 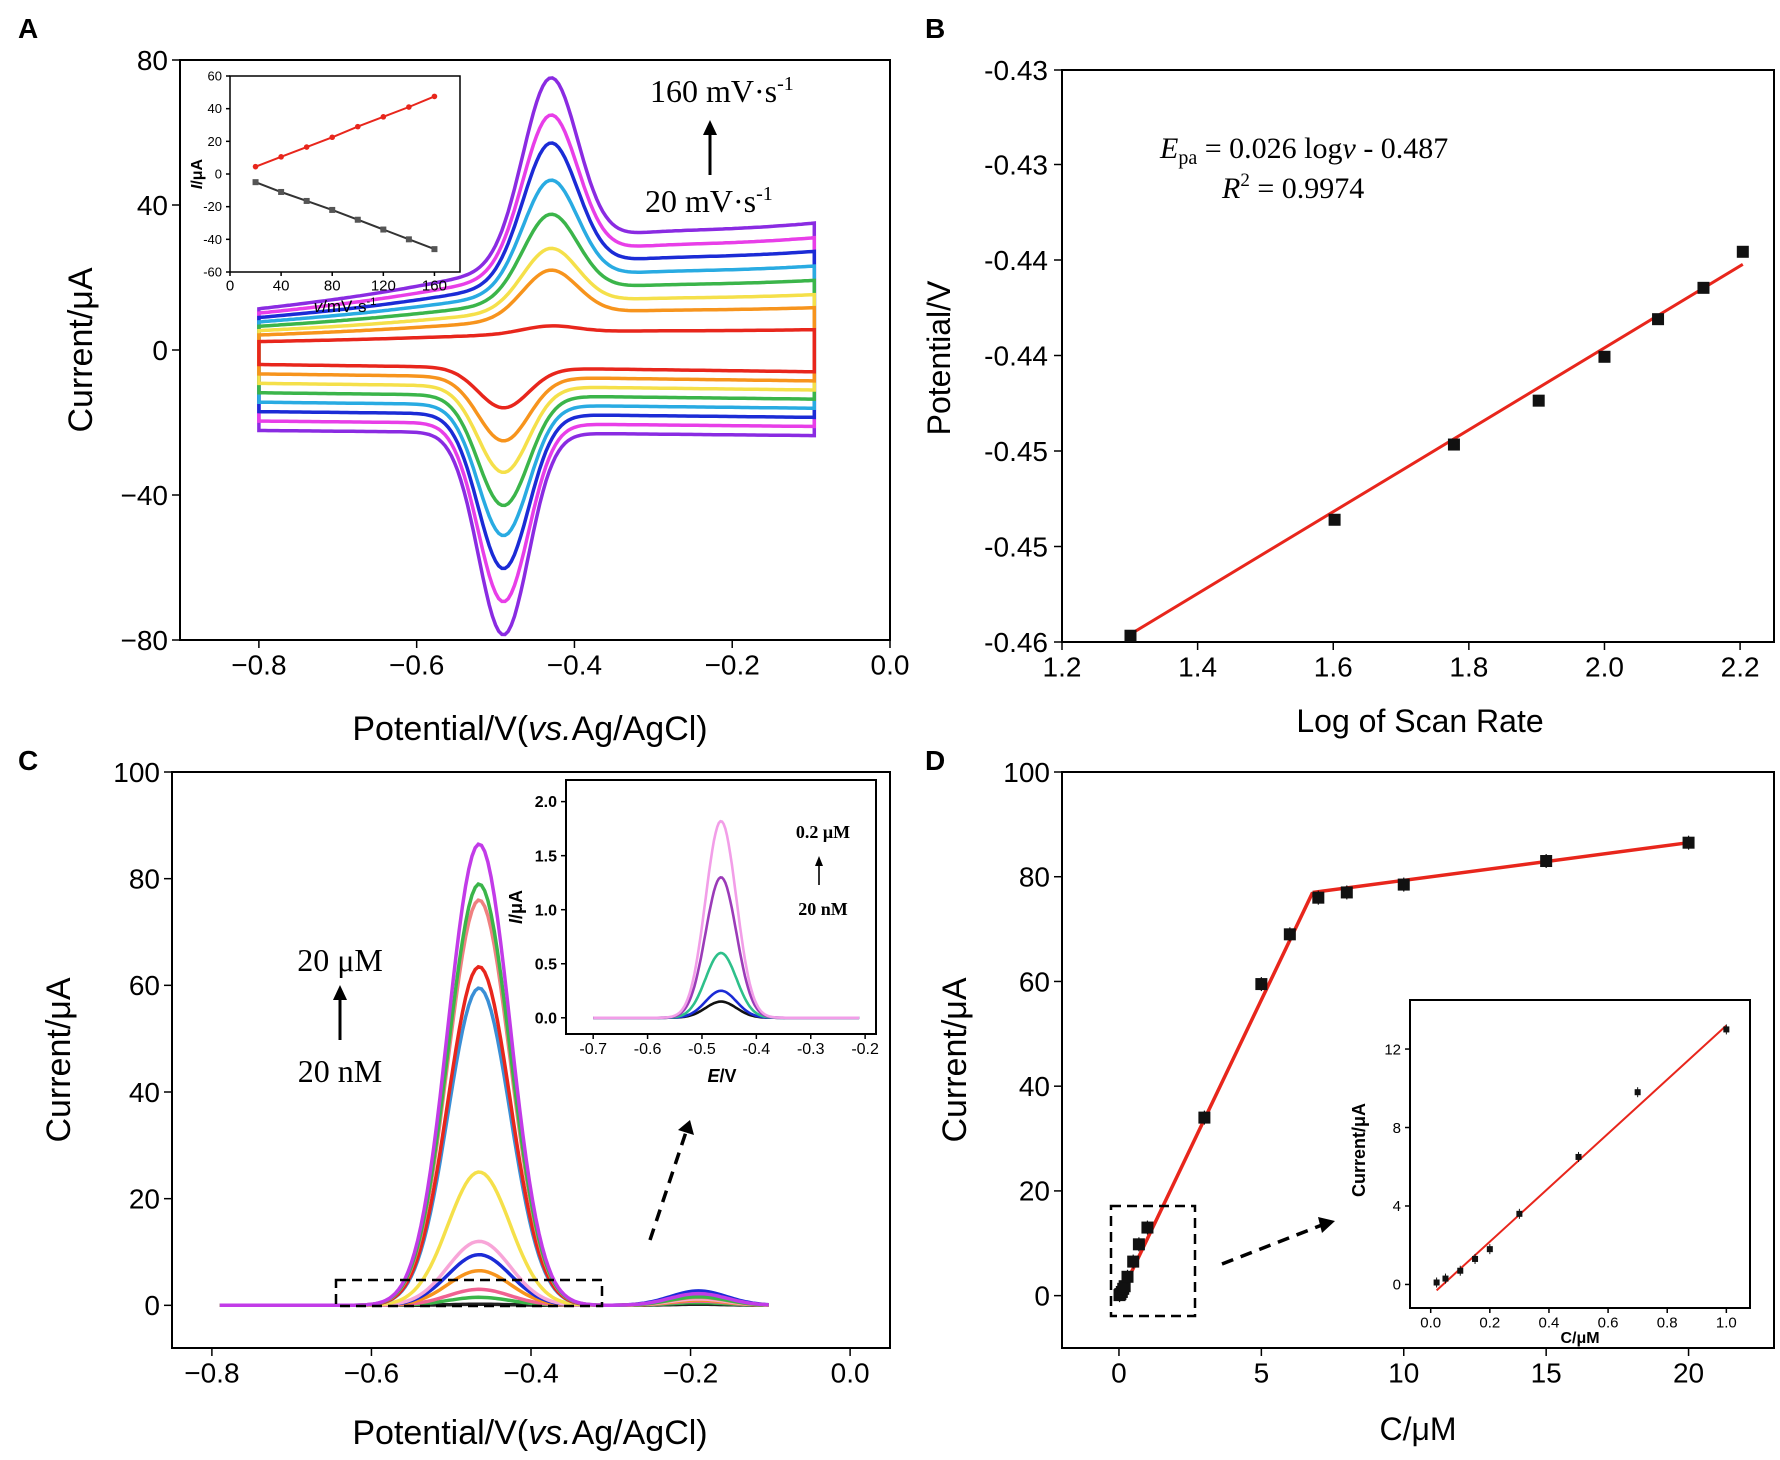 What do you see at coordinates (142, 1039) in the screenshot?
I see `panel-c-y-axis: 0 20 40 60 80 100` at bounding box center [142, 1039].